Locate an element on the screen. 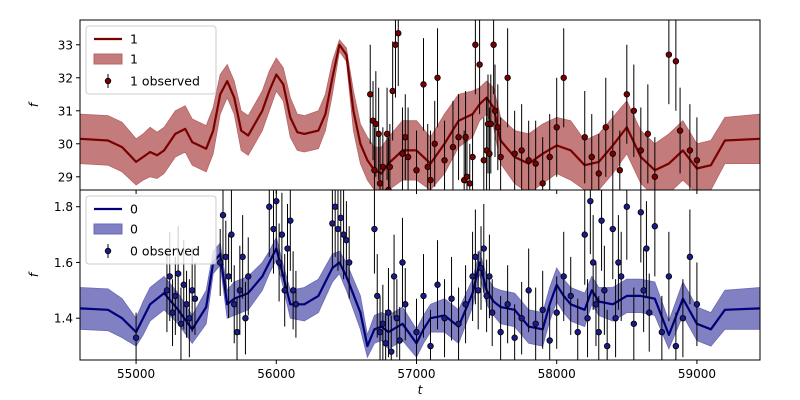  y-tick-label: 1.8 is located at coordinates (63, 207).